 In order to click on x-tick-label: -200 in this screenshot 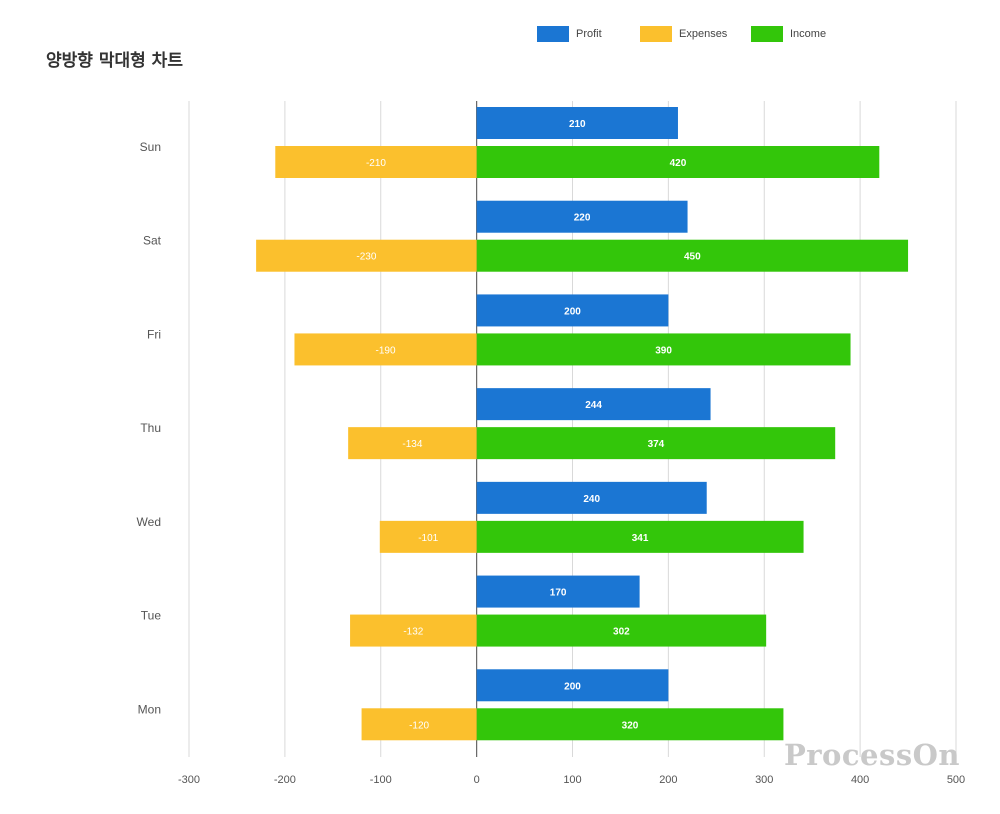, I will do `click(285, 780)`.